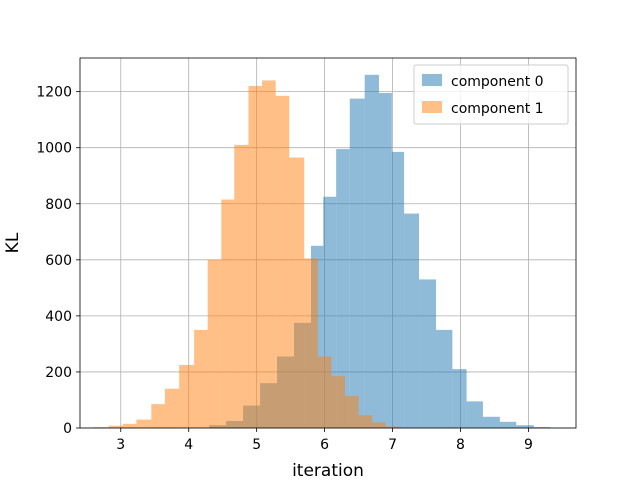  What do you see at coordinates (328, 470) in the screenshot?
I see `x-axis-label: iteration` at bounding box center [328, 470].